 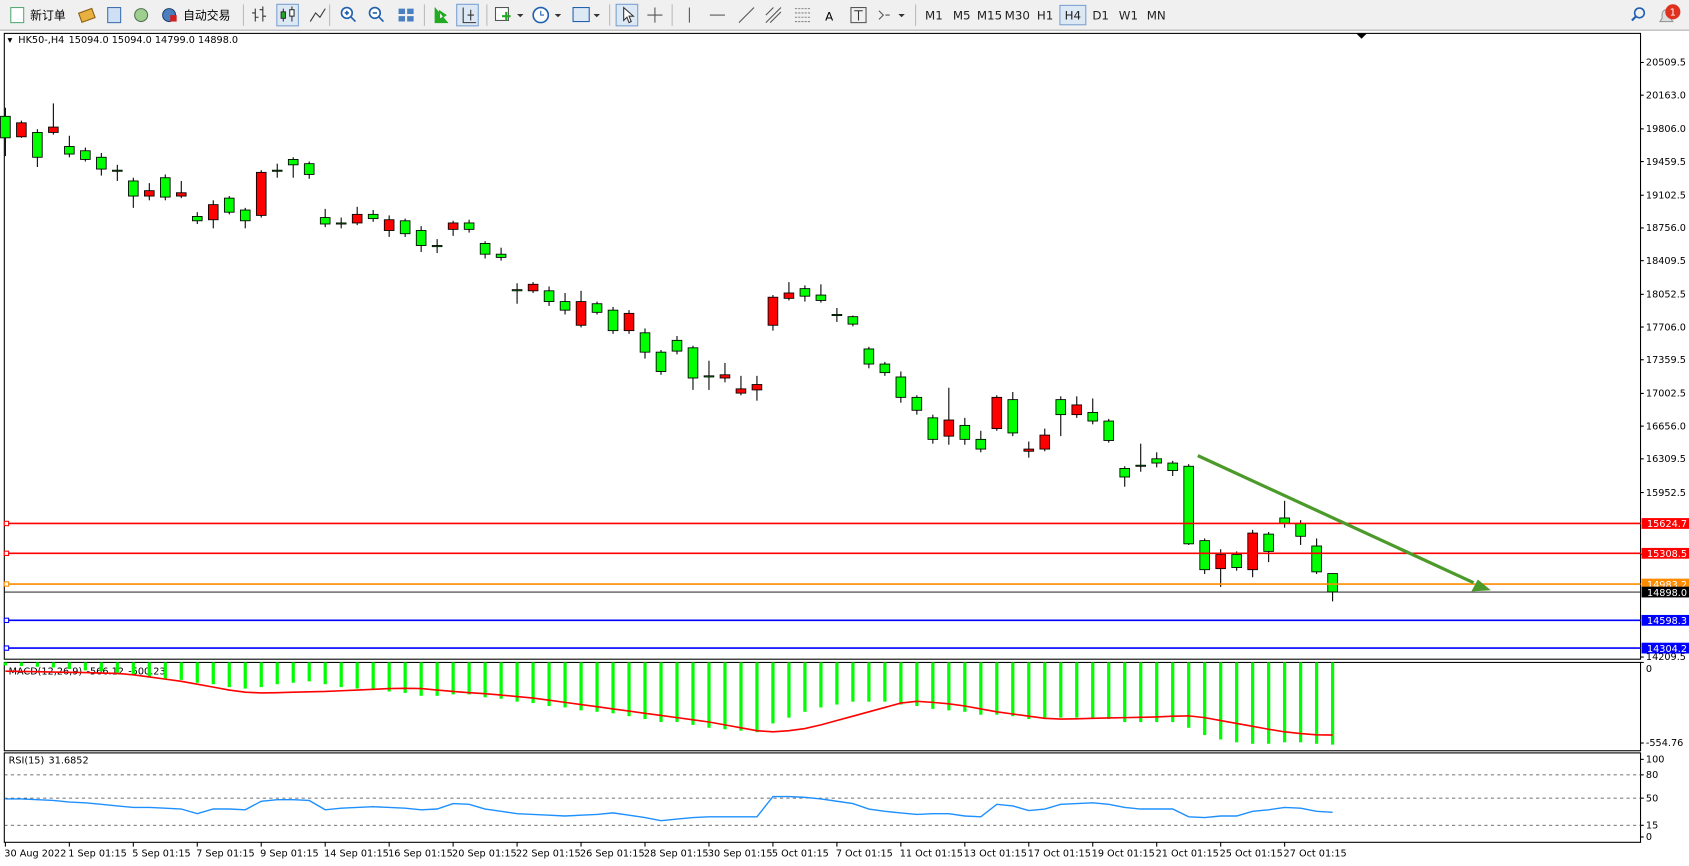 What do you see at coordinates (1666, 426) in the screenshot?
I see `y-tick-label: 16656.0` at bounding box center [1666, 426].